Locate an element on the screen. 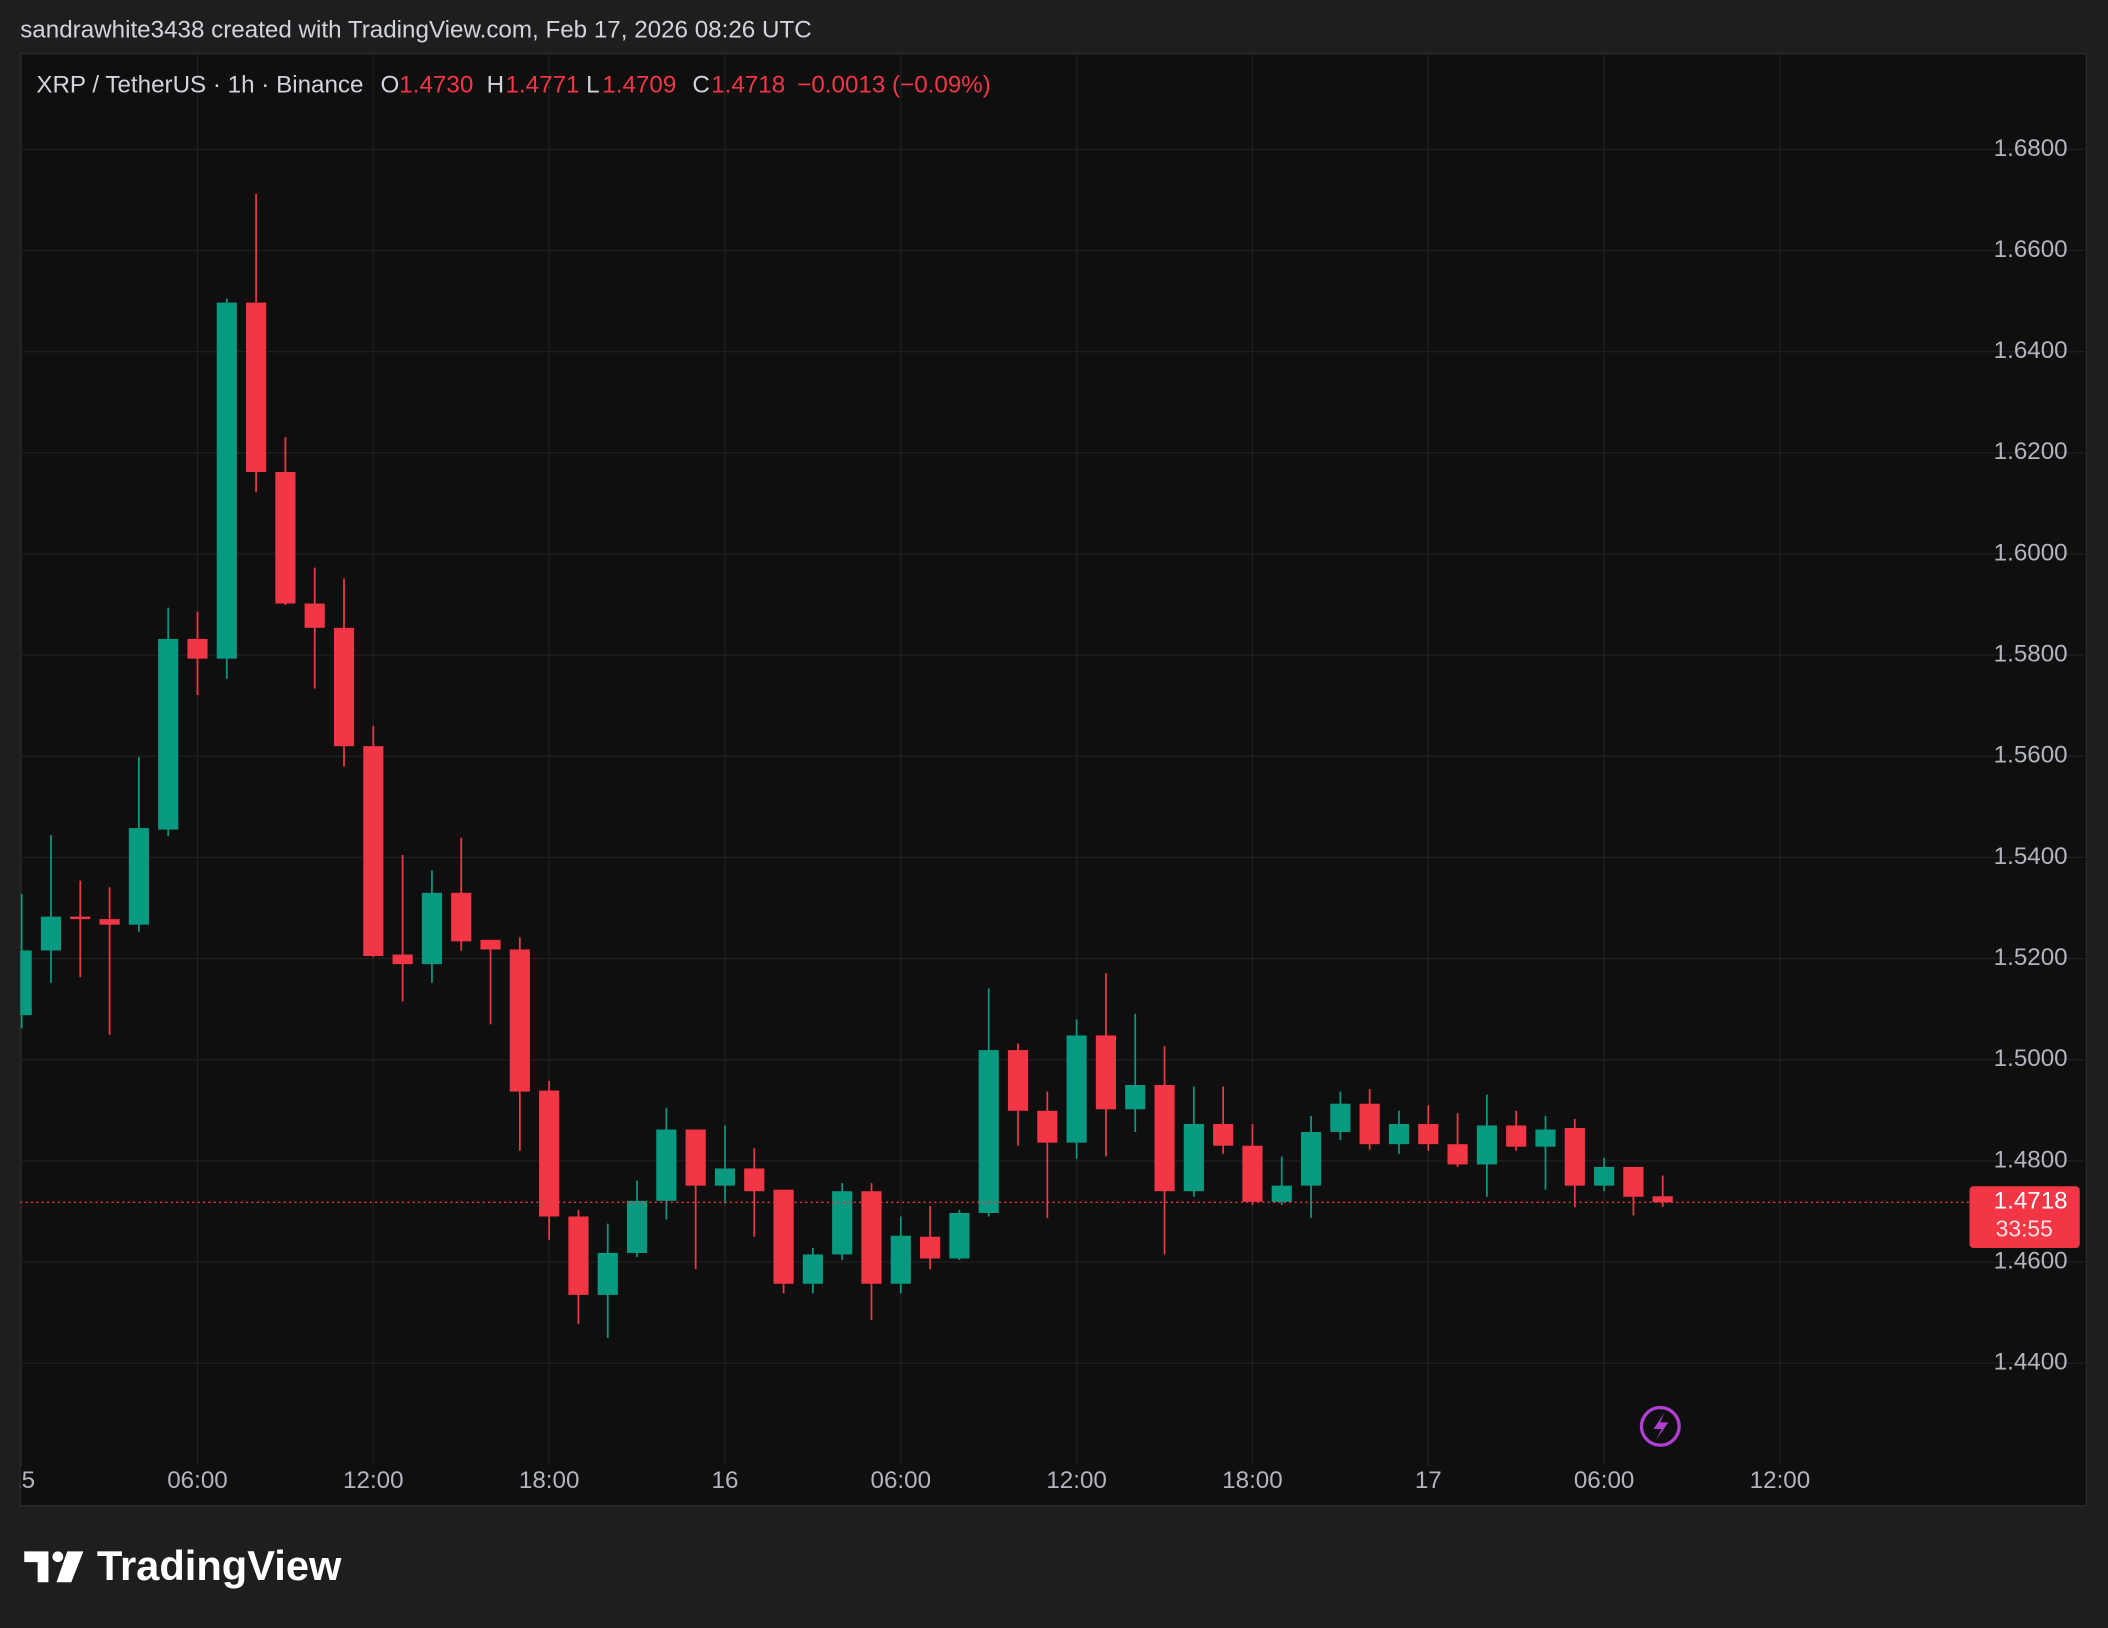  y-tick-label: 1.4800 is located at coordinates (2031, 1159).